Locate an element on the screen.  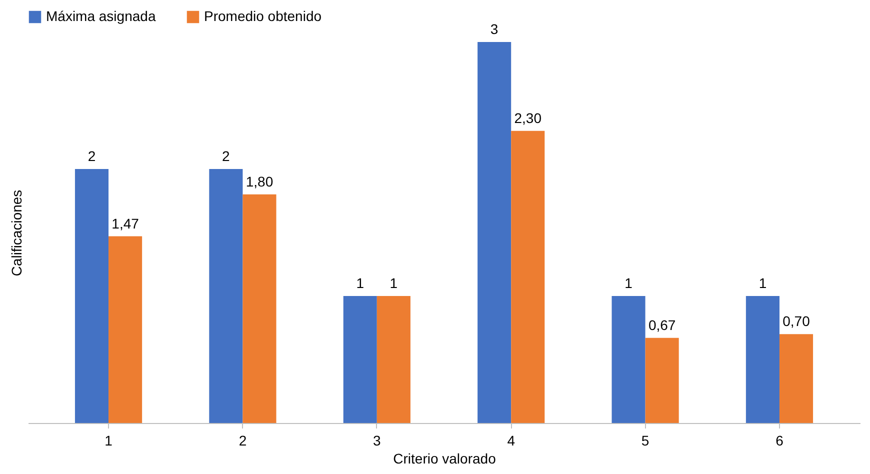
x-axis-title: Criterio valorado is located at coordinates (444, 458).